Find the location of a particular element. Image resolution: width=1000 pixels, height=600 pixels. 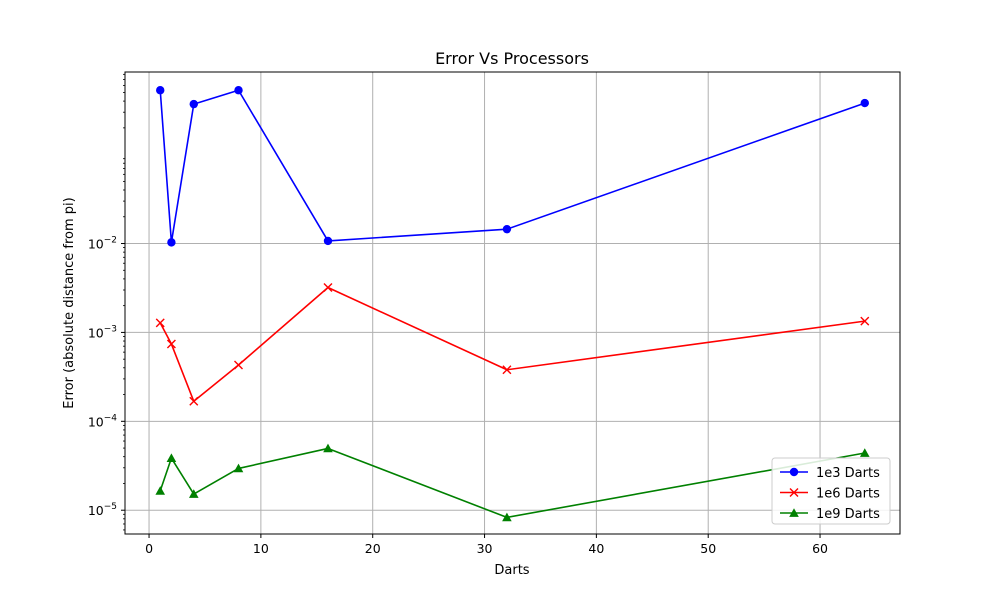

legend: 1e3 Darts 1e6 Darts 1e9 Darts is located at coordinates (831, 491).